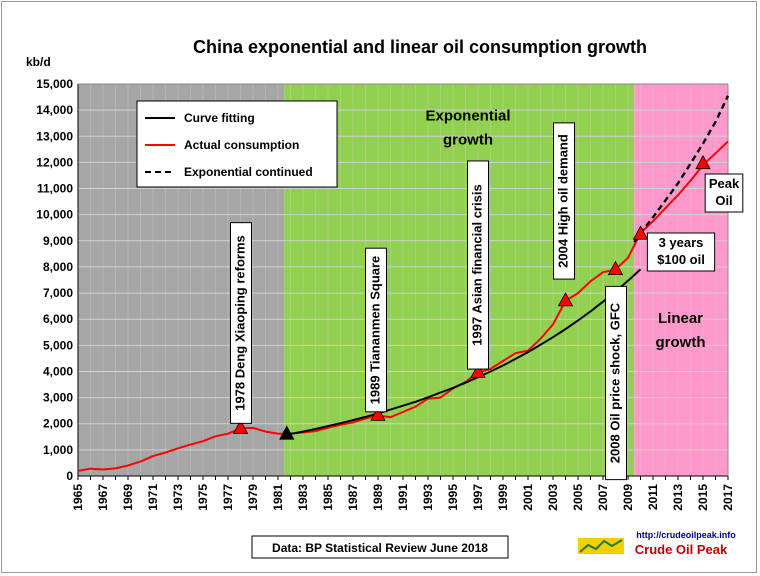 Image resolution: width=760 pixels, height=576 pixels. I want to click on y-tick-label: 11,000, so click(55, 189).